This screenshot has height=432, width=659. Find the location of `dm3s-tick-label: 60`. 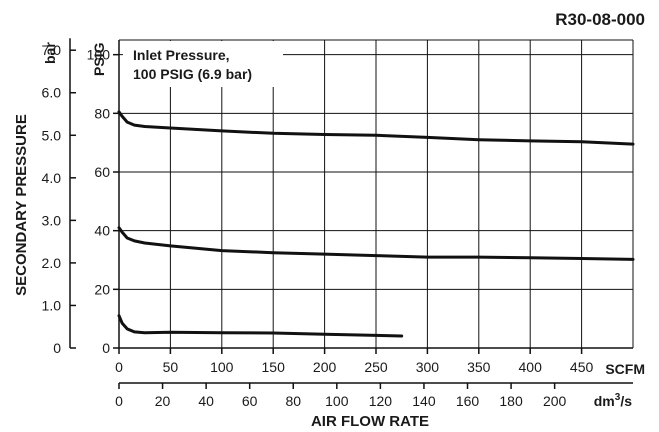

dm3s-tick-label: 60 is located at coordinates (250, 401).